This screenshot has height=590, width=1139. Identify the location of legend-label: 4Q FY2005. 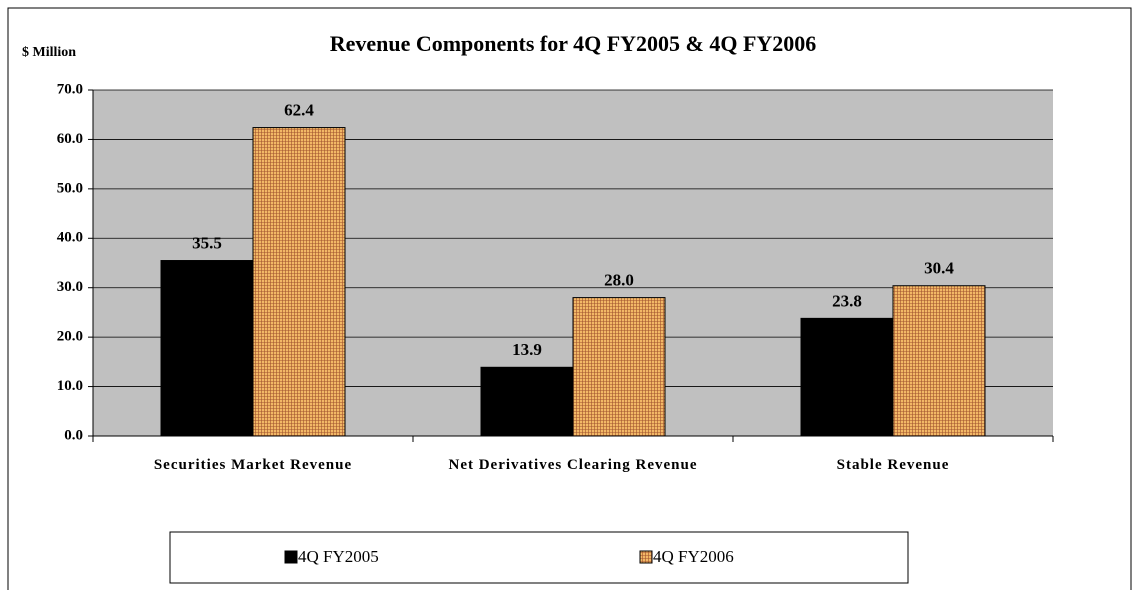
(338, 556).